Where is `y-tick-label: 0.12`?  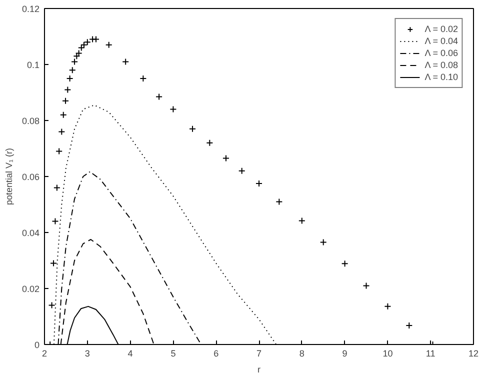 y-tick-label: 0.12 is located at coordinates (31, 9).